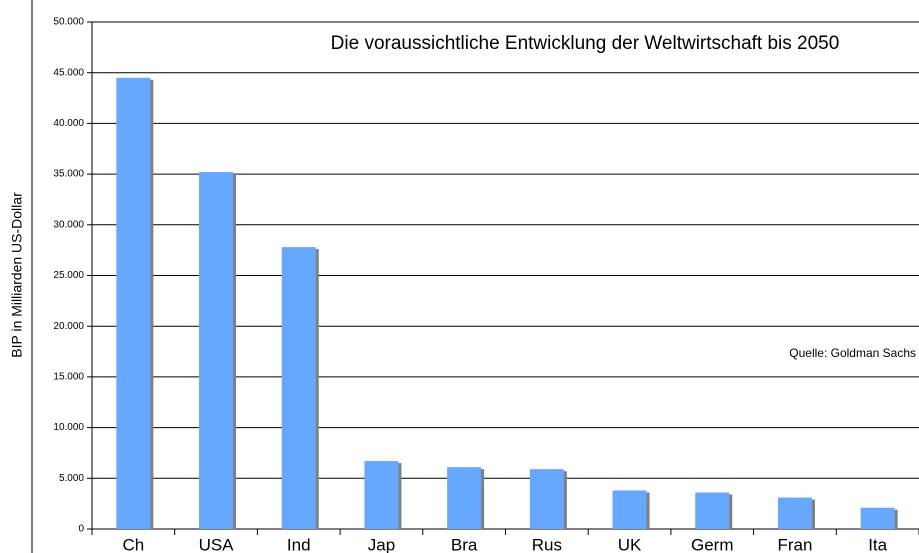 Image resolution: width=919 pixels, height=553 pixels. What do you see at coordinates (381, 544) in the screenshot?
I see `x-tick-label: Jap` at bounding box center [381, 544].